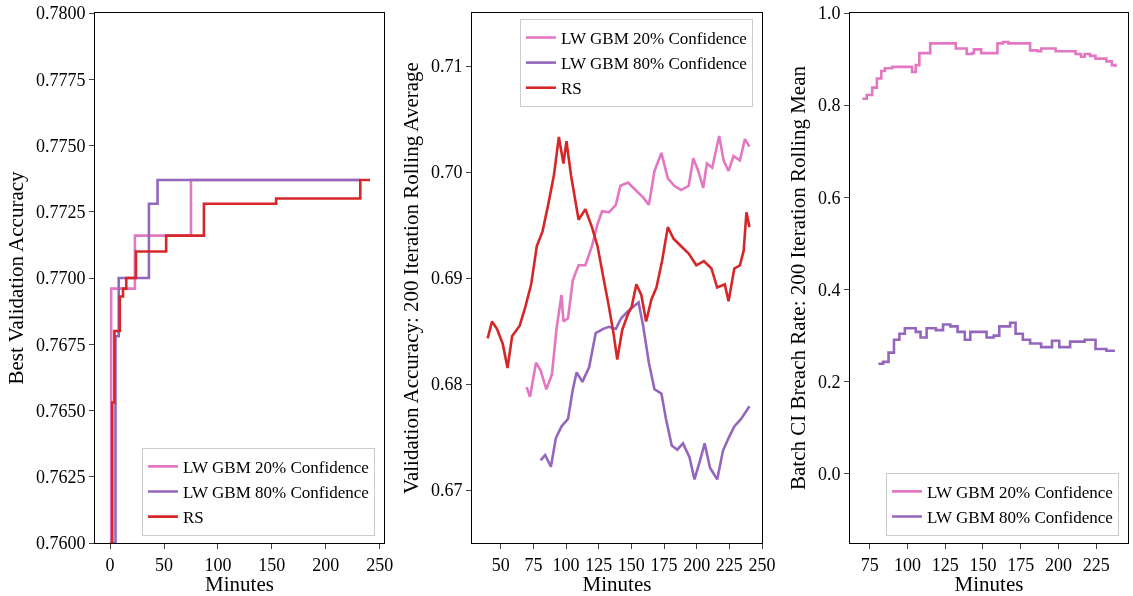 The height and width of the screenshot is (596, 1133). What do you see at coordinates (60, 344) in the screenshot?
I see `y-tick-label: 0.7675` at bounding box center [60, 344].